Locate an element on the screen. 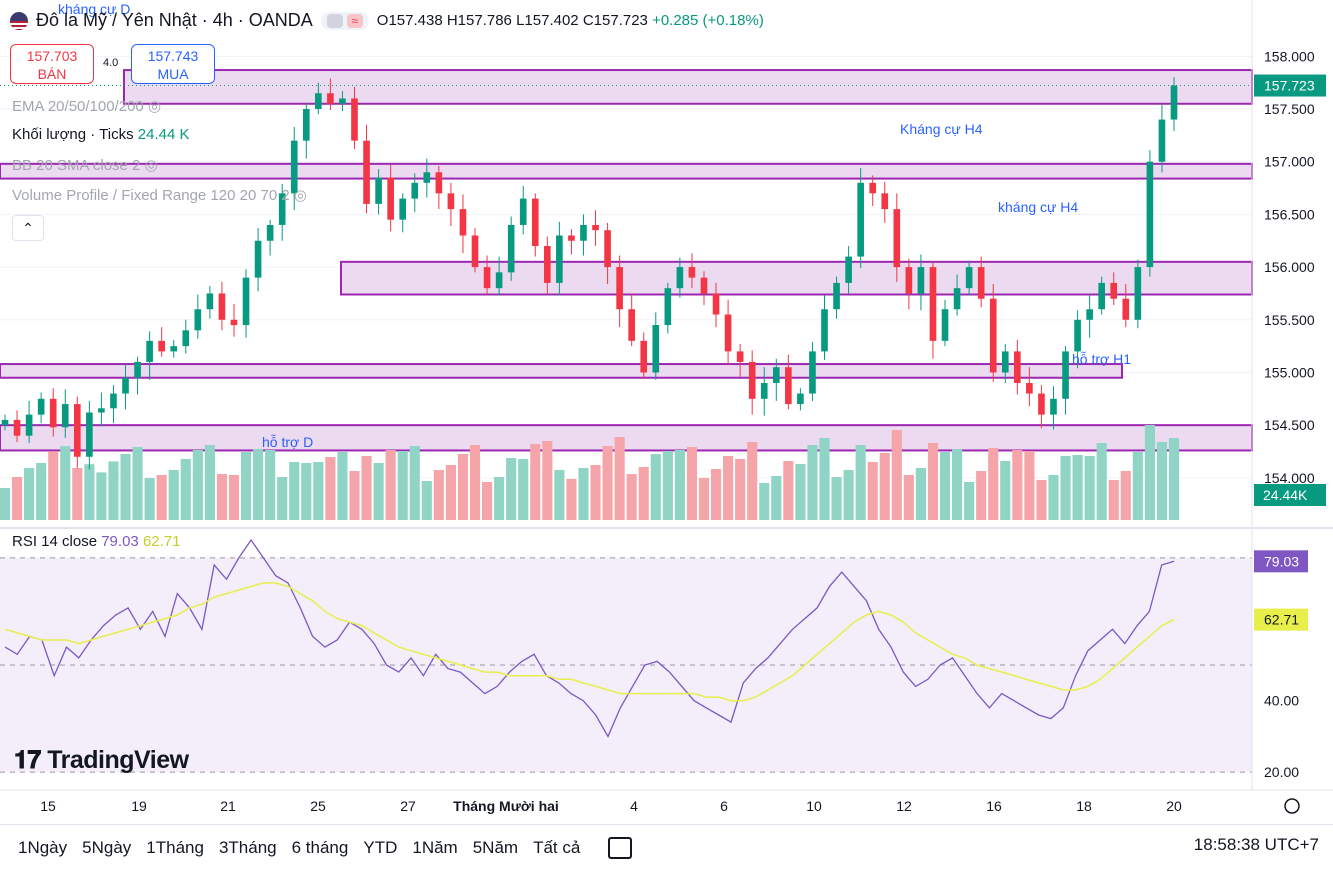  tv-mark-icon: 𝟏𝟕 is located at coordinates (27, 760).